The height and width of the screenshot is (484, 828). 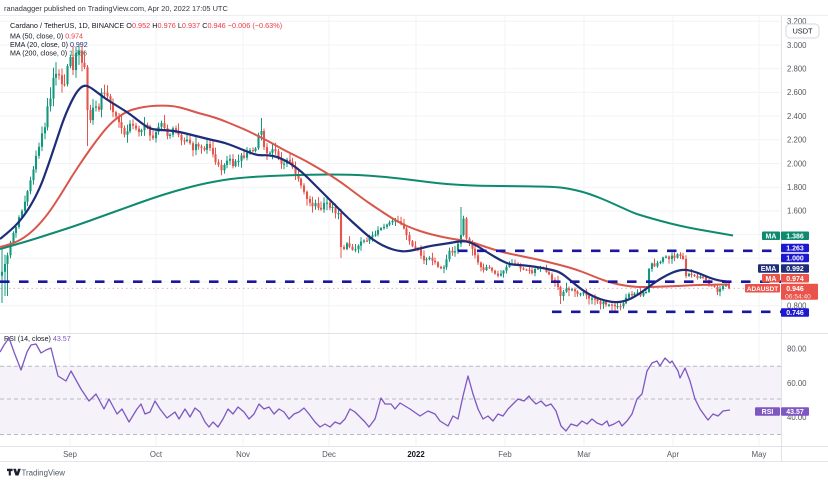 What do you see at coordinates (795, 313) in the screenshot?
I see `svg-text: 0.746` at bounding box center [795, 313].